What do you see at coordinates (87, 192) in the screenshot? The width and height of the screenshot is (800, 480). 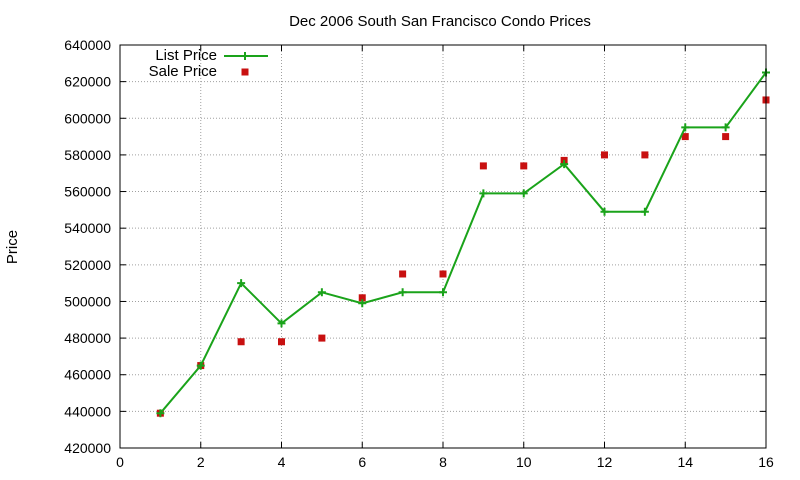 I see `y-tick-label: 560000` at bounding box center [87, 192].